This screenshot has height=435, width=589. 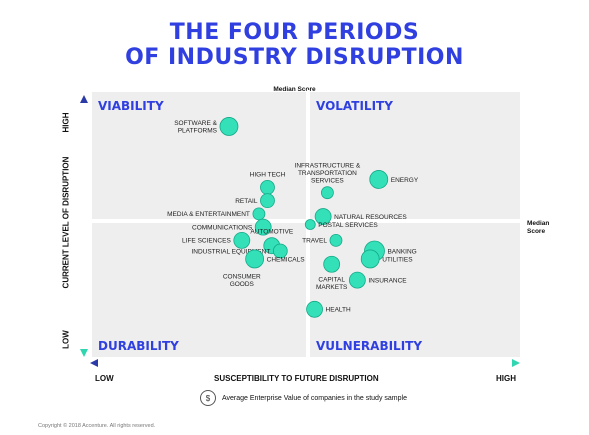 I want to click on industry-label-line: UTILITIES, so click(x=397, y=259).